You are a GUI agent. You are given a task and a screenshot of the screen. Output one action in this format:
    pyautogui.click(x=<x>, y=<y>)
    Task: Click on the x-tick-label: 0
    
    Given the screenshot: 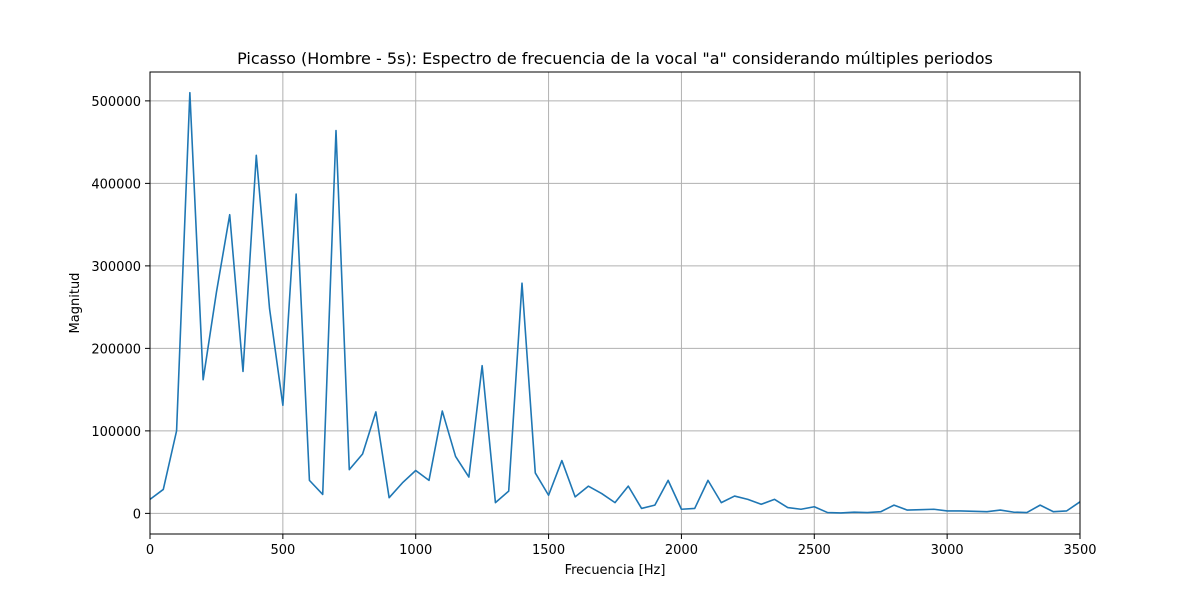 What is the action you would take?
    pyautogui.click(x=150, y=550)
    